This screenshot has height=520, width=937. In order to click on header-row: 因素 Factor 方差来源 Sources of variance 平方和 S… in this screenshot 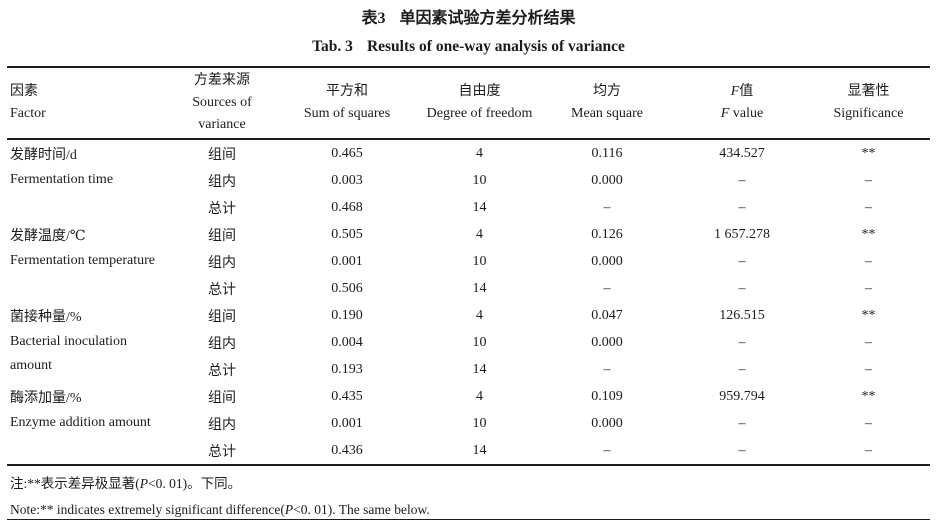, I will do `click(468, 103)`.